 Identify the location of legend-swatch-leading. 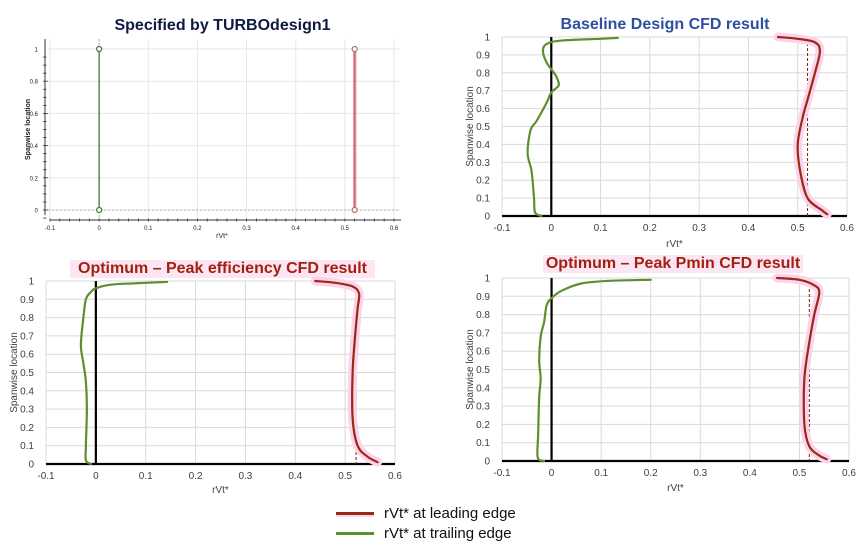
(355, 513).